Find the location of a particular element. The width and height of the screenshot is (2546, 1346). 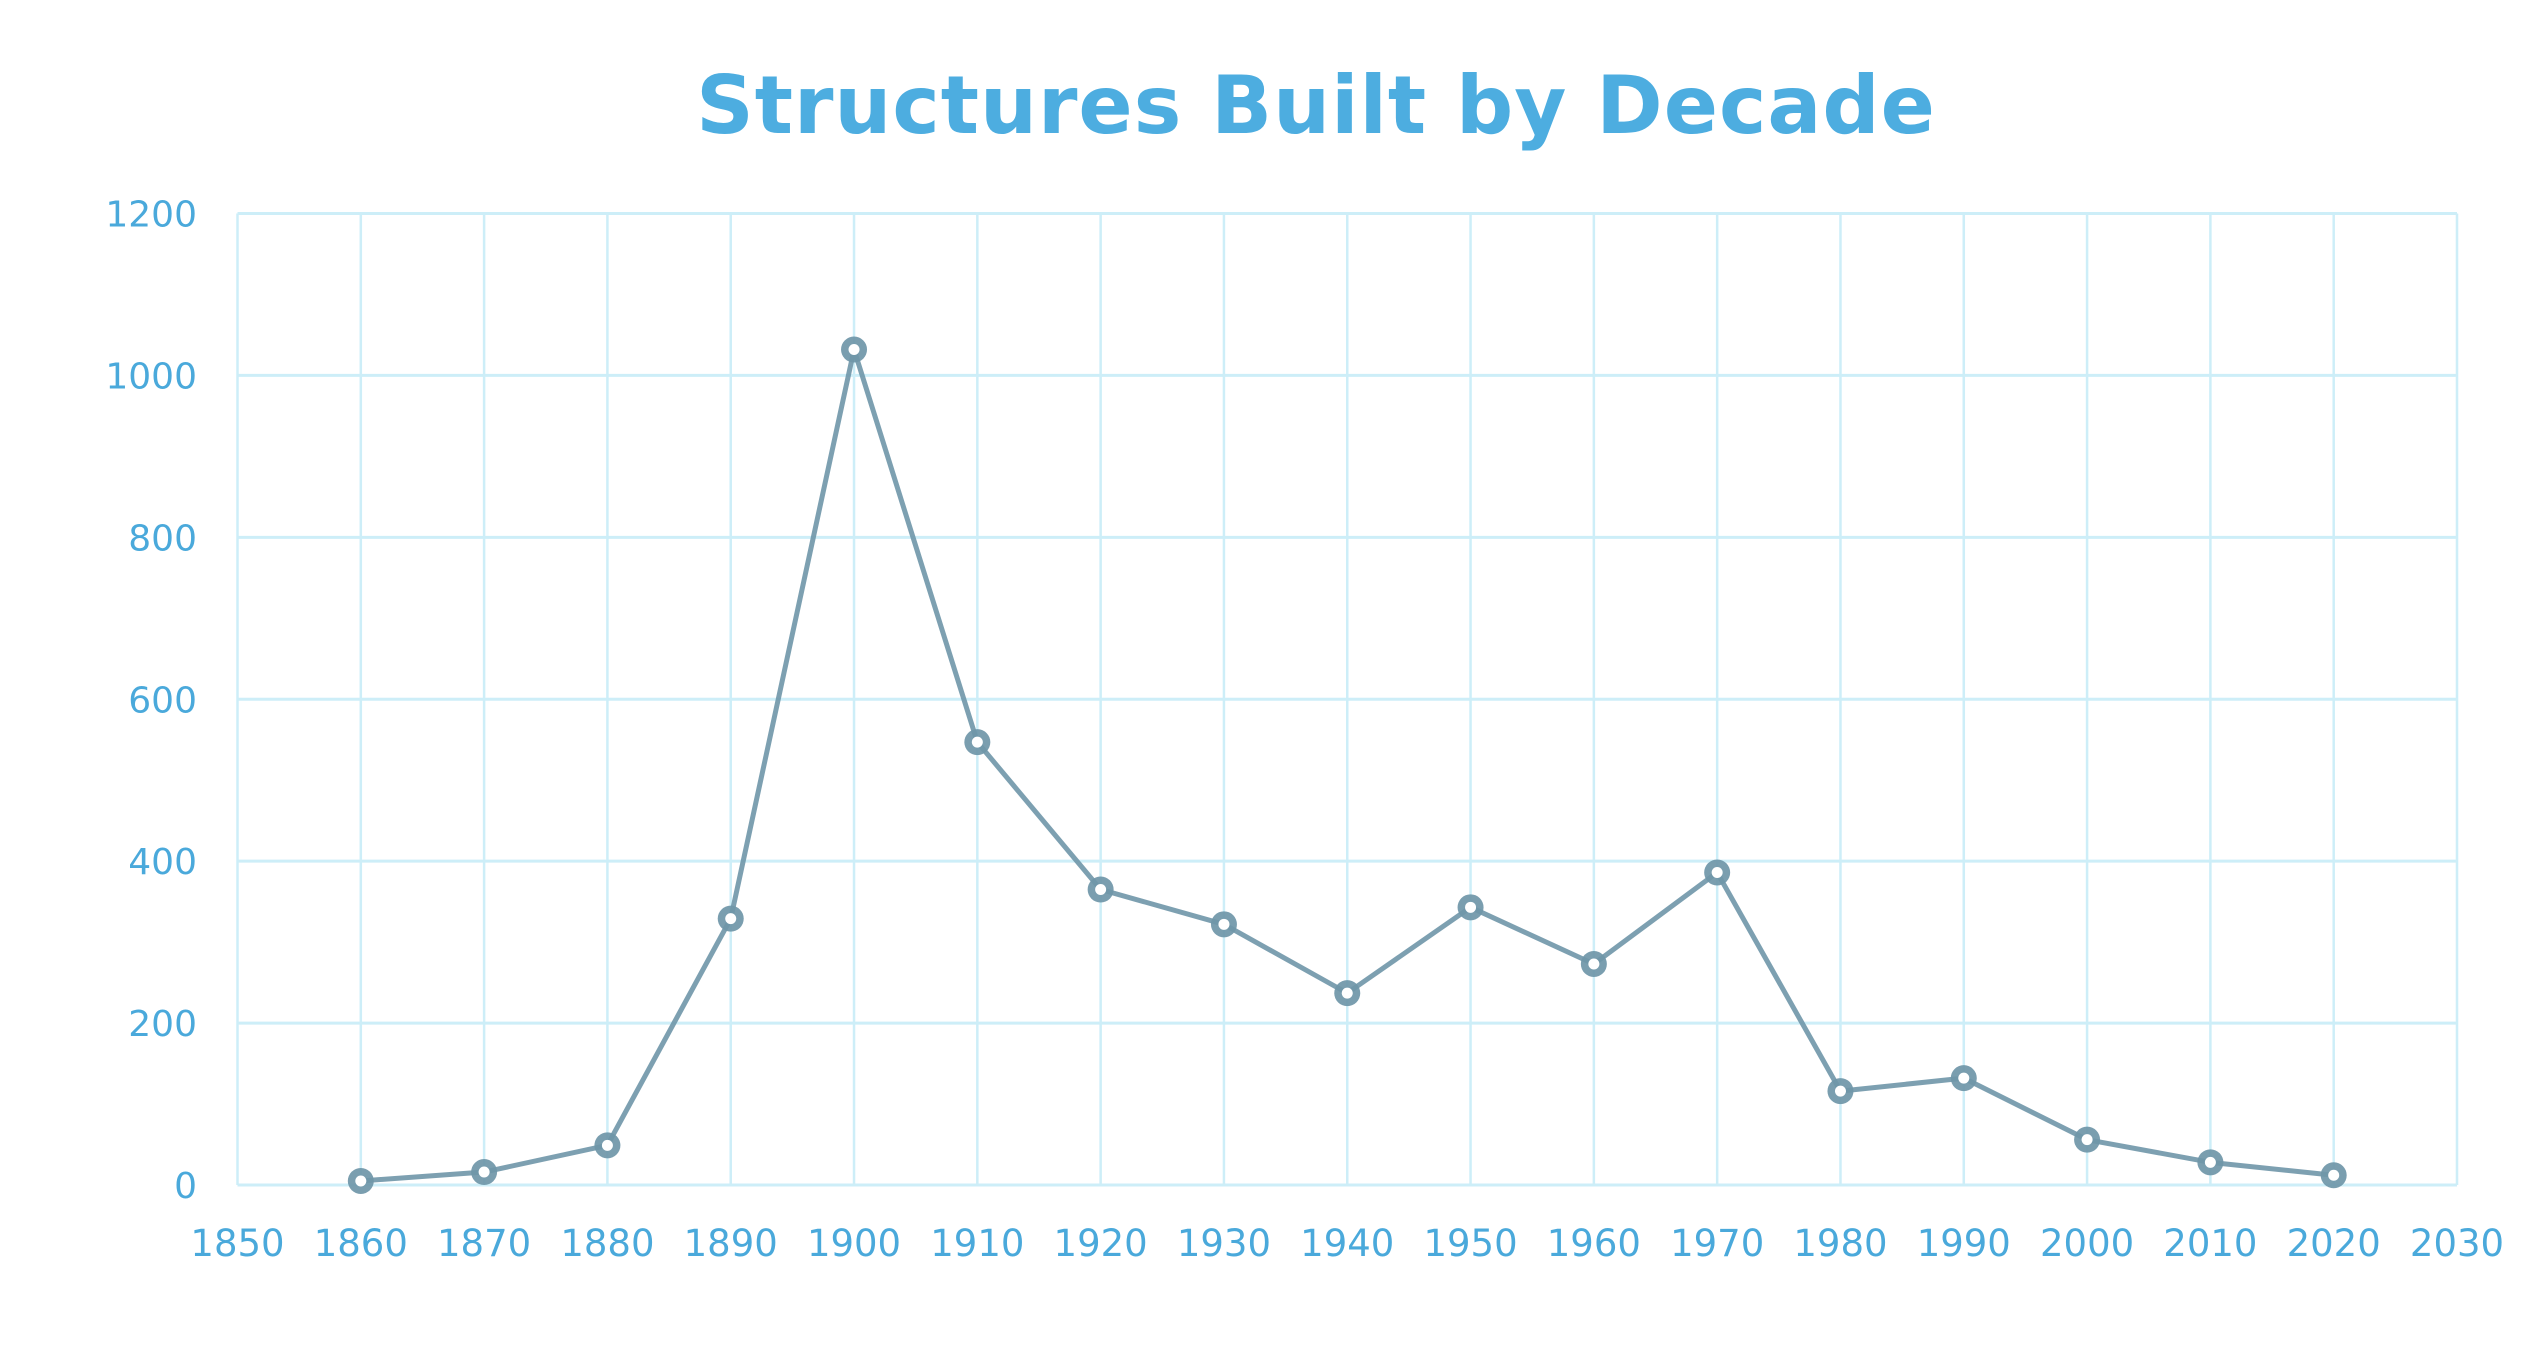

x-tick-label: 1920 is located at coordinates (1101, 1243).